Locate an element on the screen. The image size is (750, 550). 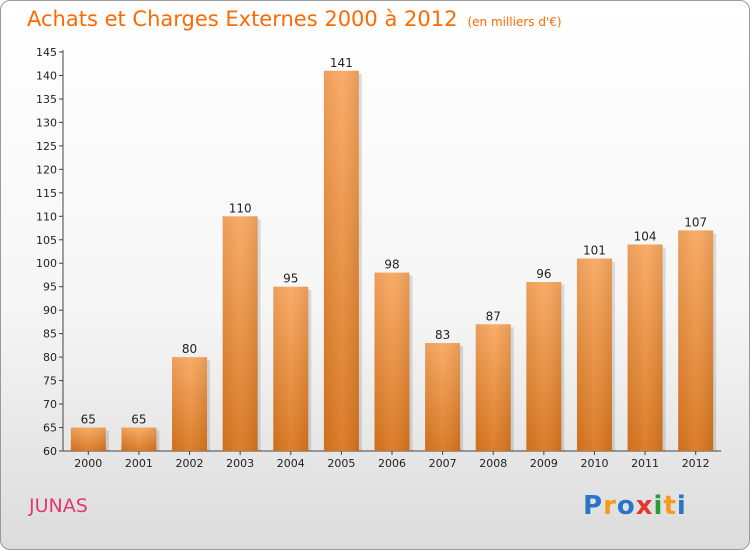
y-tick-label: 60 is located at coordinates (50, 451).